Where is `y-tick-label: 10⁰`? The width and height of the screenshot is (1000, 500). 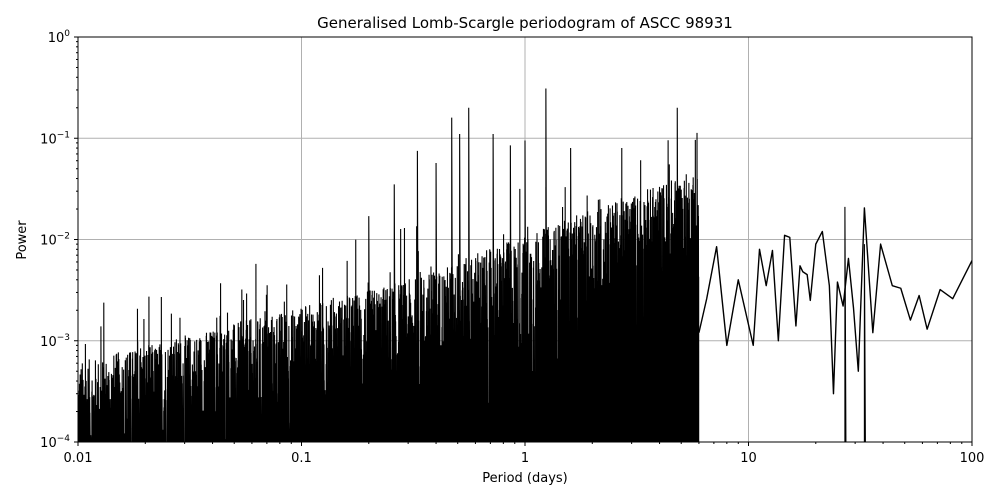 y-tick-label: 10⁰ is located at coordinates (59, 37).